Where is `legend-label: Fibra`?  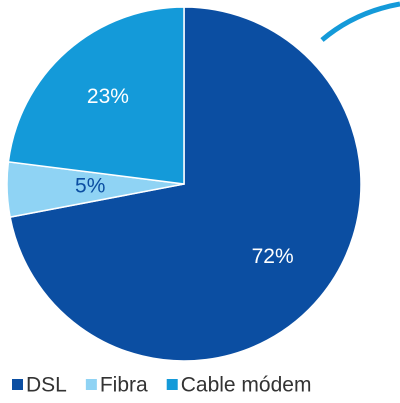 legend-label: Fibra is located at coordinates (124, 385).